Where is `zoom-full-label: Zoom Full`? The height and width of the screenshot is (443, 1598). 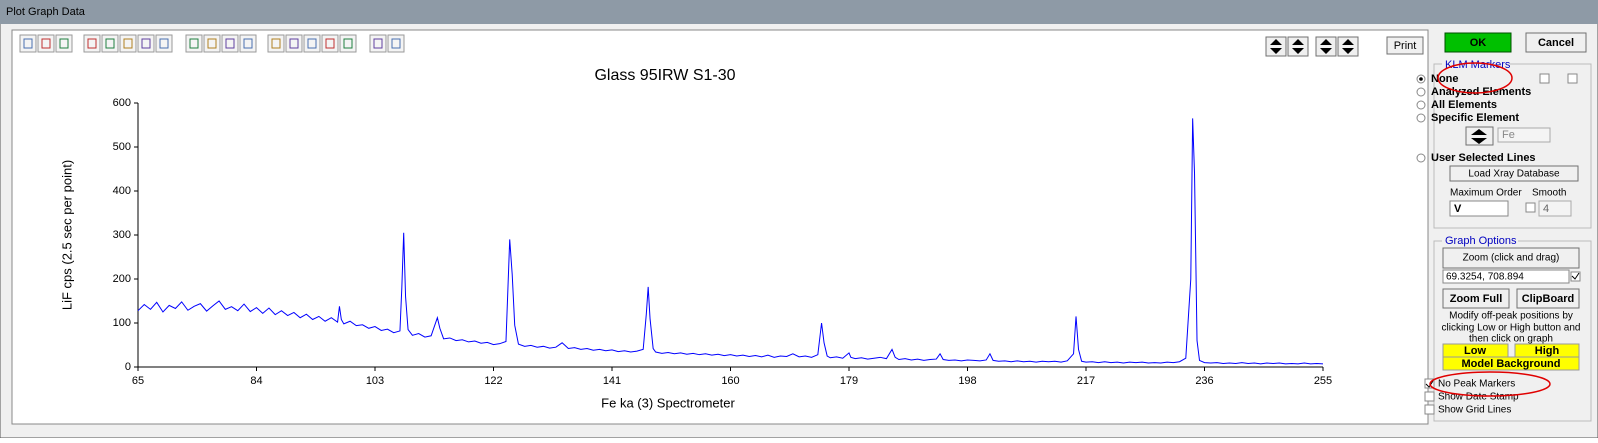 zoom-full-label: Zoom Full is located at coordinates (1476, 299).